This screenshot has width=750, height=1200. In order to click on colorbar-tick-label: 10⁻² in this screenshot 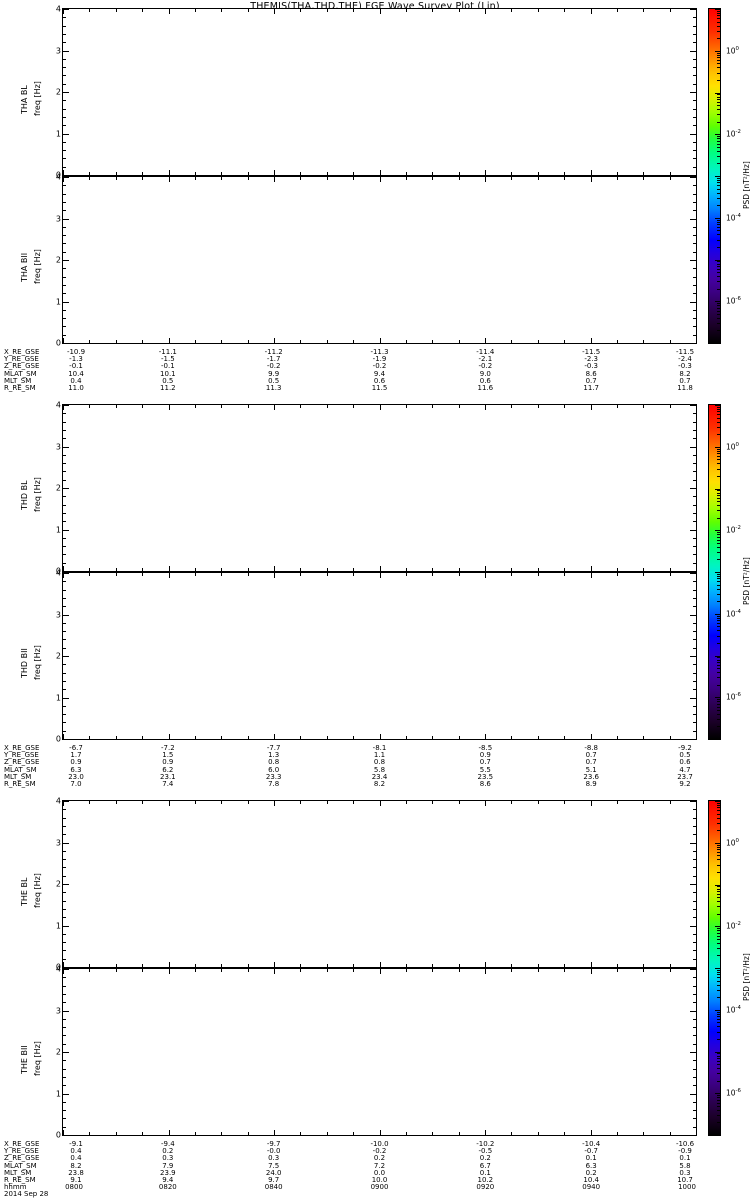, I will do `click(733, 134)`.